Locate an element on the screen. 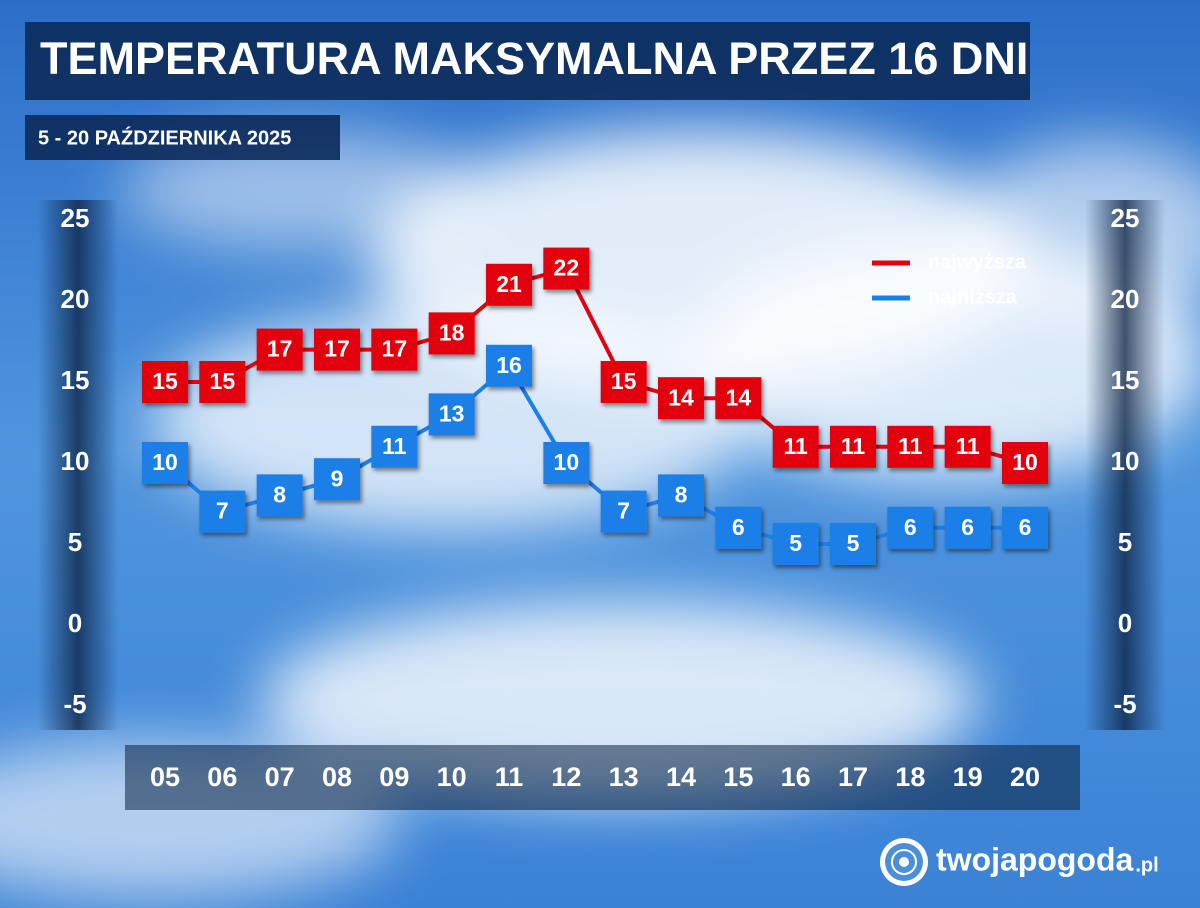 The width and height of the screenshot is (1200, 908). value-label: 7 is located at coordinates (222, 511).